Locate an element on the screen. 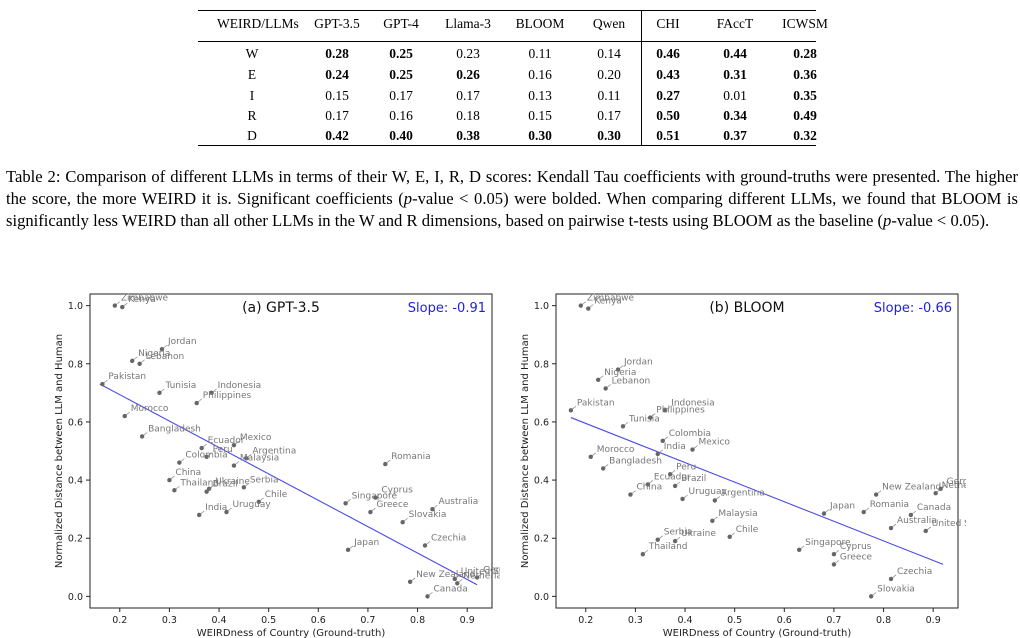 Image resolution: width=1020 pixels, height=638 pixels. x-axis-label: WEIRDness of Country (Ground-truth) is located at coordinates (291, 633).